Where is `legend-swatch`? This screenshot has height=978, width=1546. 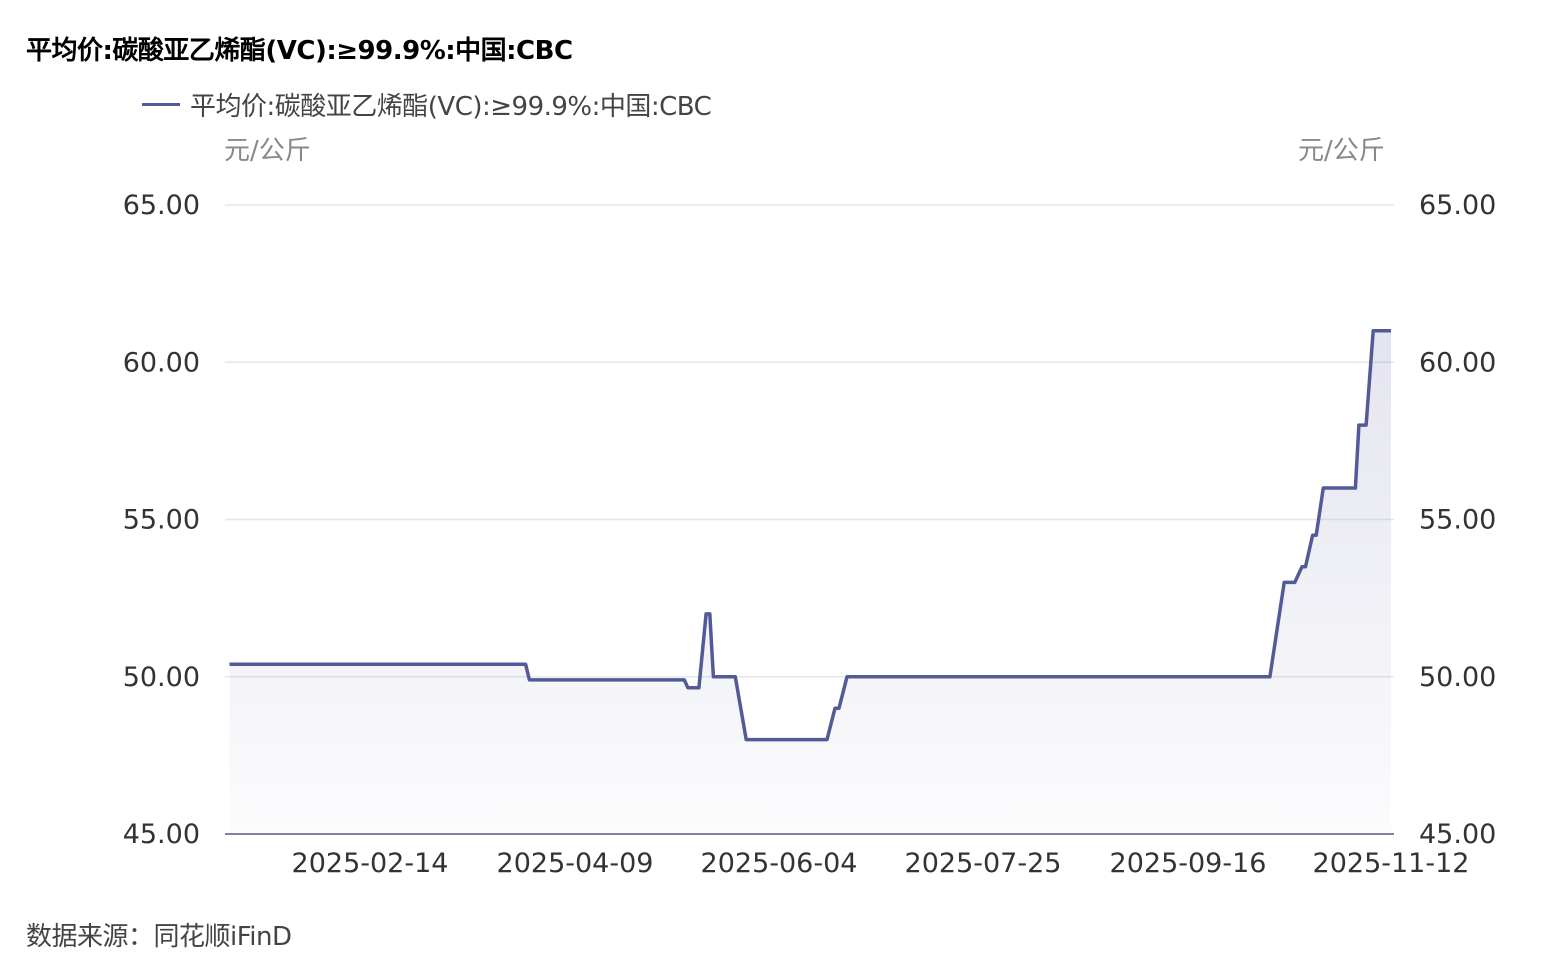 legend-swatch is located at coordinates (161, 104).